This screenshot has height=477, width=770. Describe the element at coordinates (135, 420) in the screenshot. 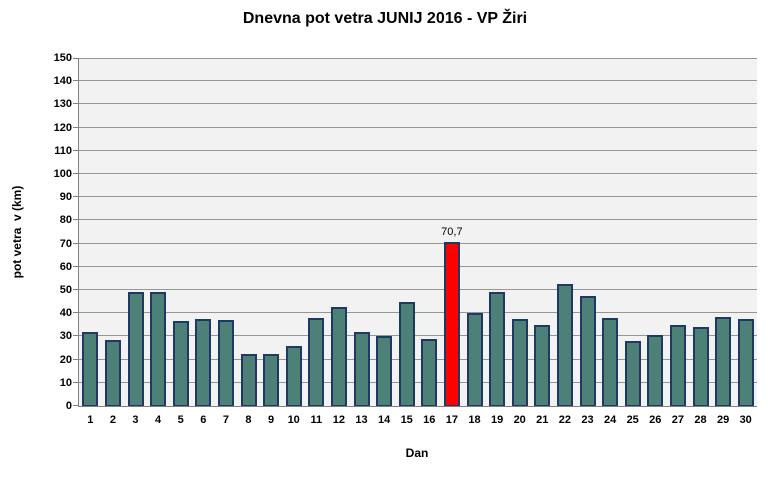

I see `x-tick-label-3: 3` at that location.